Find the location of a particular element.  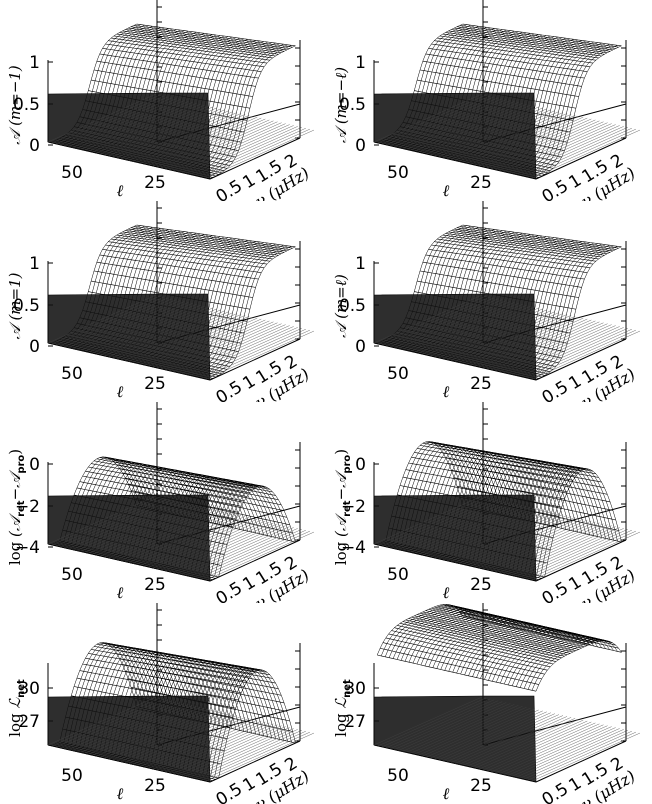

chart-panel: 0 0.5 1 𝒜 (m=1) 50 25 ℓ 0.5 1 1.5 2 ν (μHz) is located at coordinates (163, 301).